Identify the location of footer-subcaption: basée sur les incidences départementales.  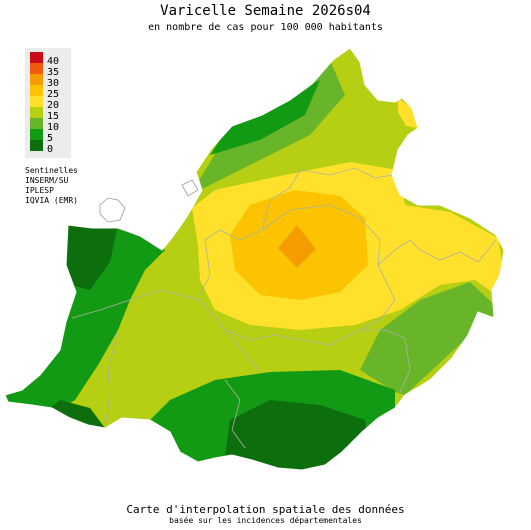
(265, 520).